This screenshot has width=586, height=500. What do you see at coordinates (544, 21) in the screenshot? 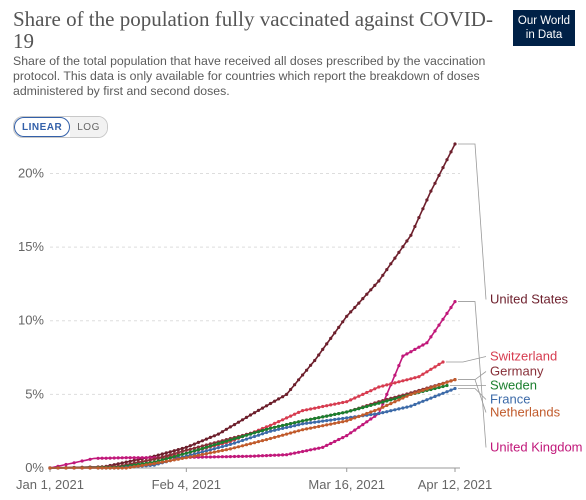
I see `logo-line-1: Our World` at bounding box center [544, 21].